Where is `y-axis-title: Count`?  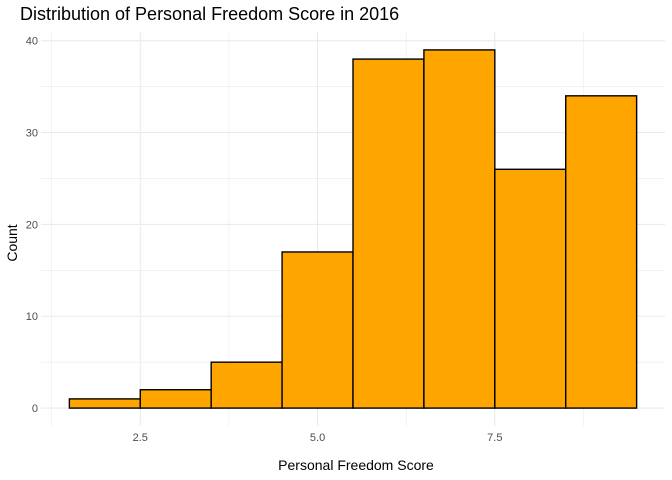 y-axis-title: Count is located at coordinates (12, 242).